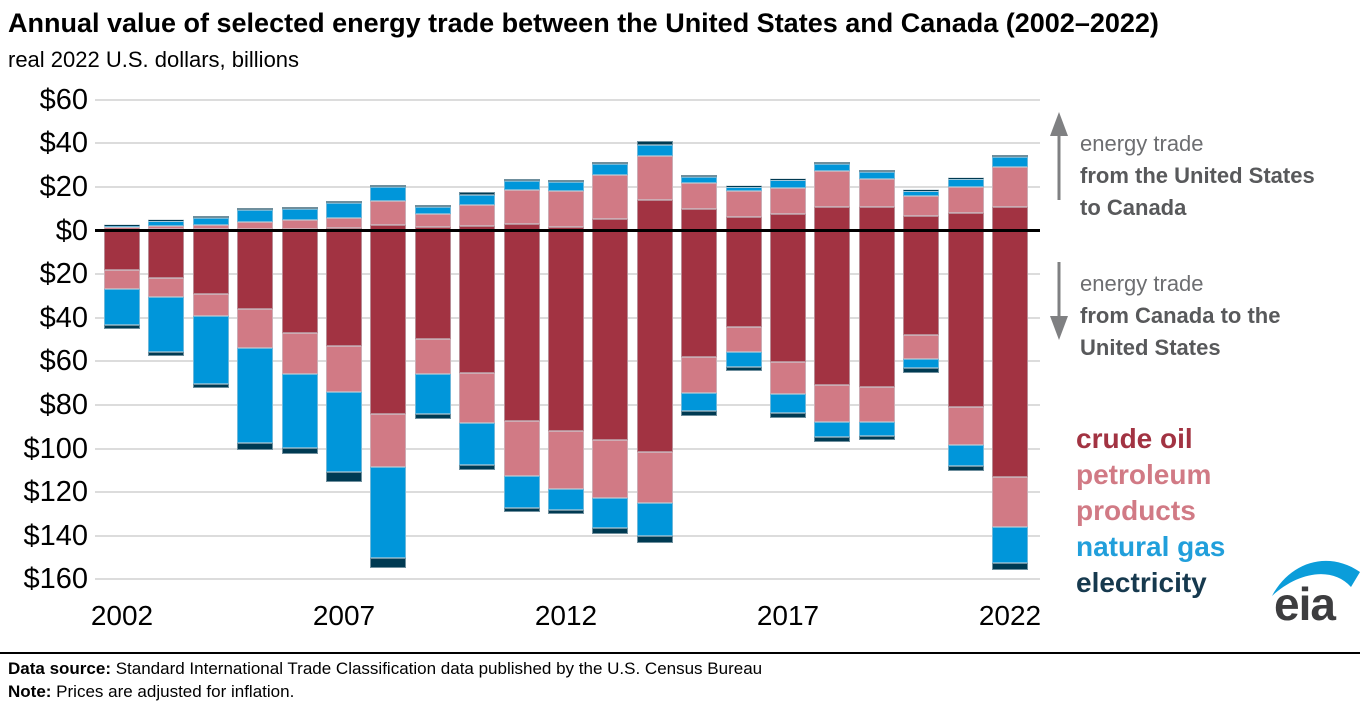 Image resolution: width=1360 pixels, height=714 pixels. Describe the element at coordinates (699, 196) in the screenshot. I see `bar-2015-export-petroleum_products` at that location.